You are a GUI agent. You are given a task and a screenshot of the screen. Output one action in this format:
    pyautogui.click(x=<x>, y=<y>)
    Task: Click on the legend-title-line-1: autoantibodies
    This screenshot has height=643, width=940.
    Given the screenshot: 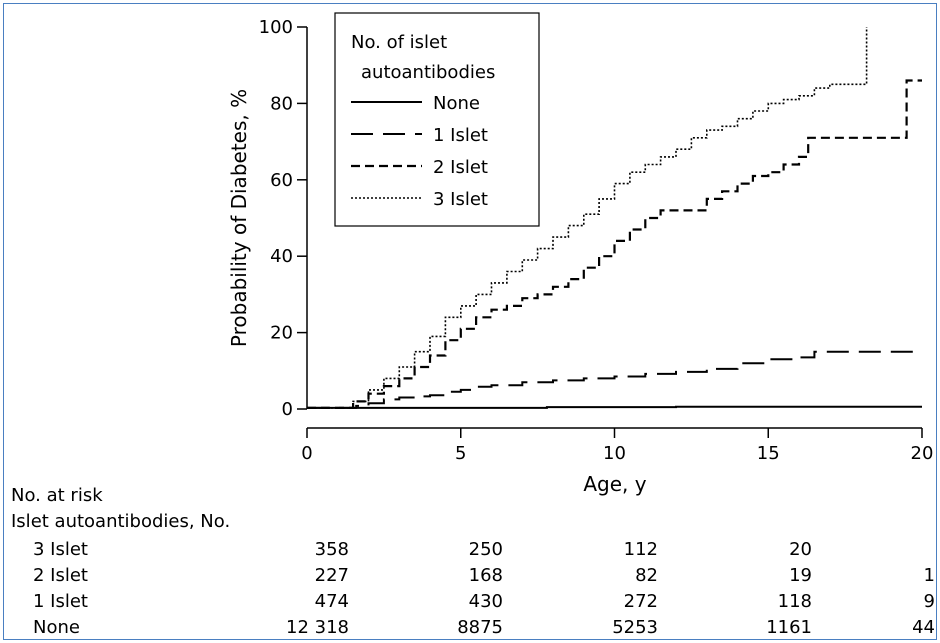 What is the action you would take?
    pyautogui.click(x=428, y=72)
    